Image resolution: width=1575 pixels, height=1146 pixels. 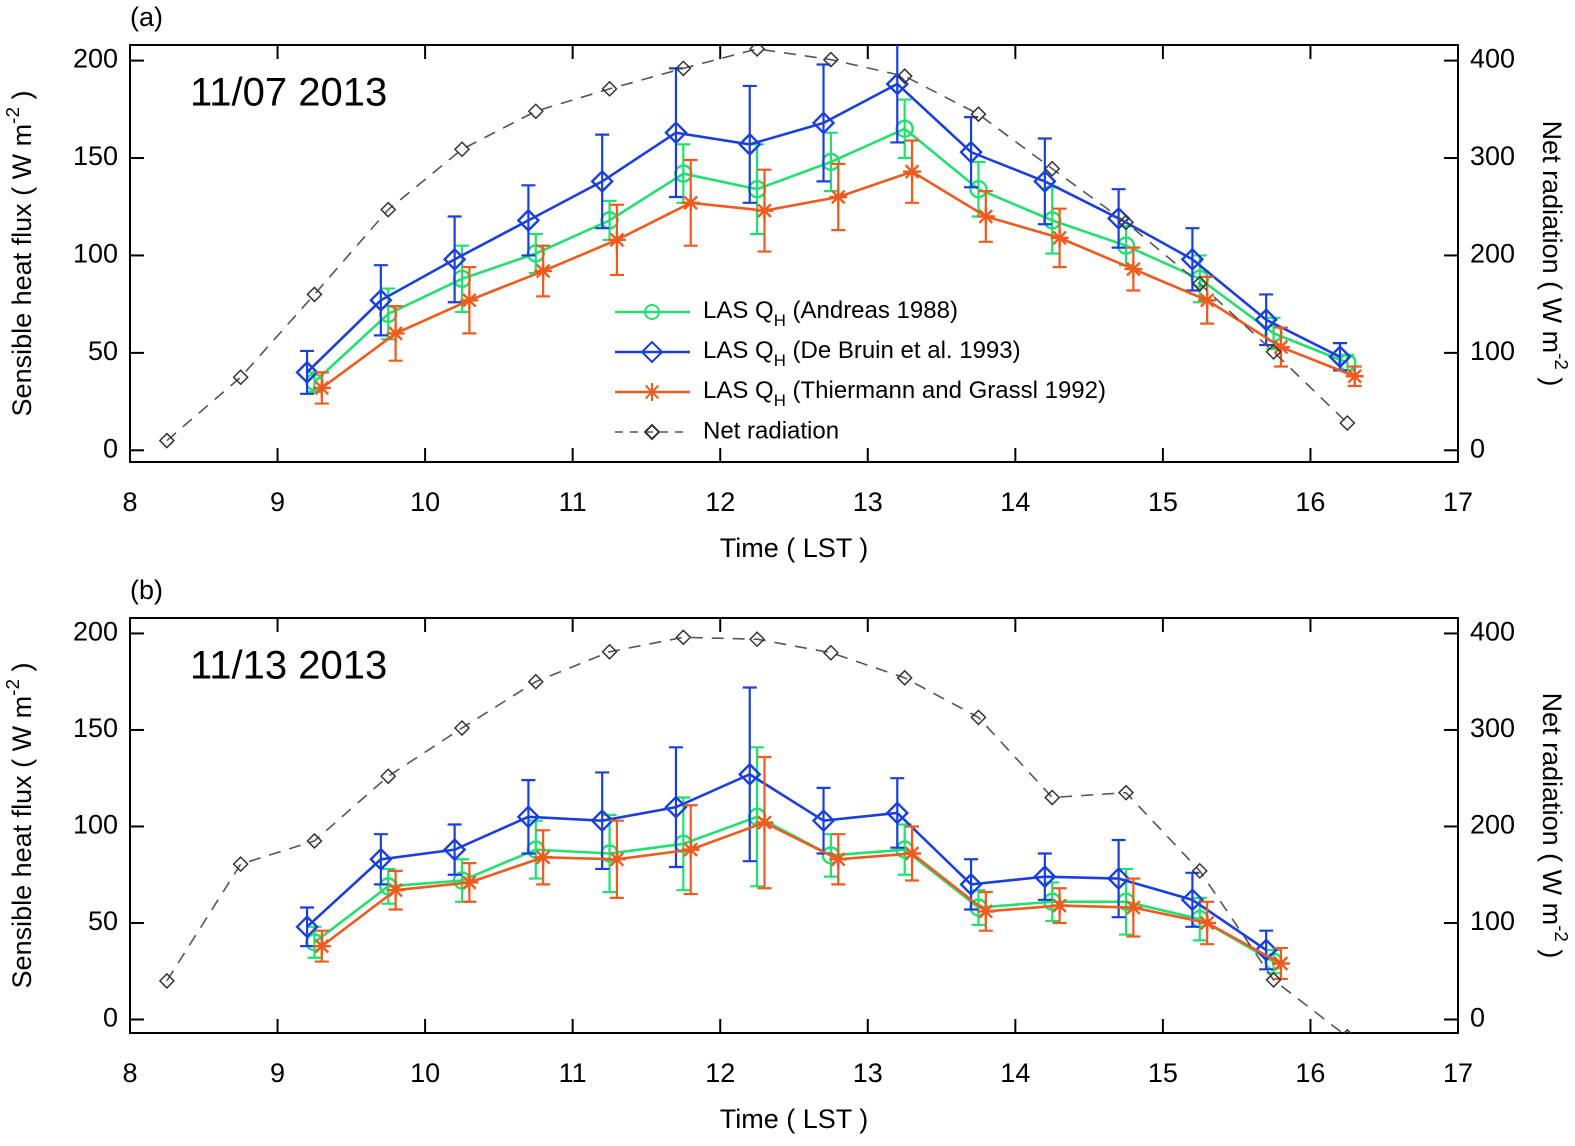 What do you see at coordinates (1458, 502) in the screenshot?
I see `x-tick-label: 17` at bounding box center [1458, 502].